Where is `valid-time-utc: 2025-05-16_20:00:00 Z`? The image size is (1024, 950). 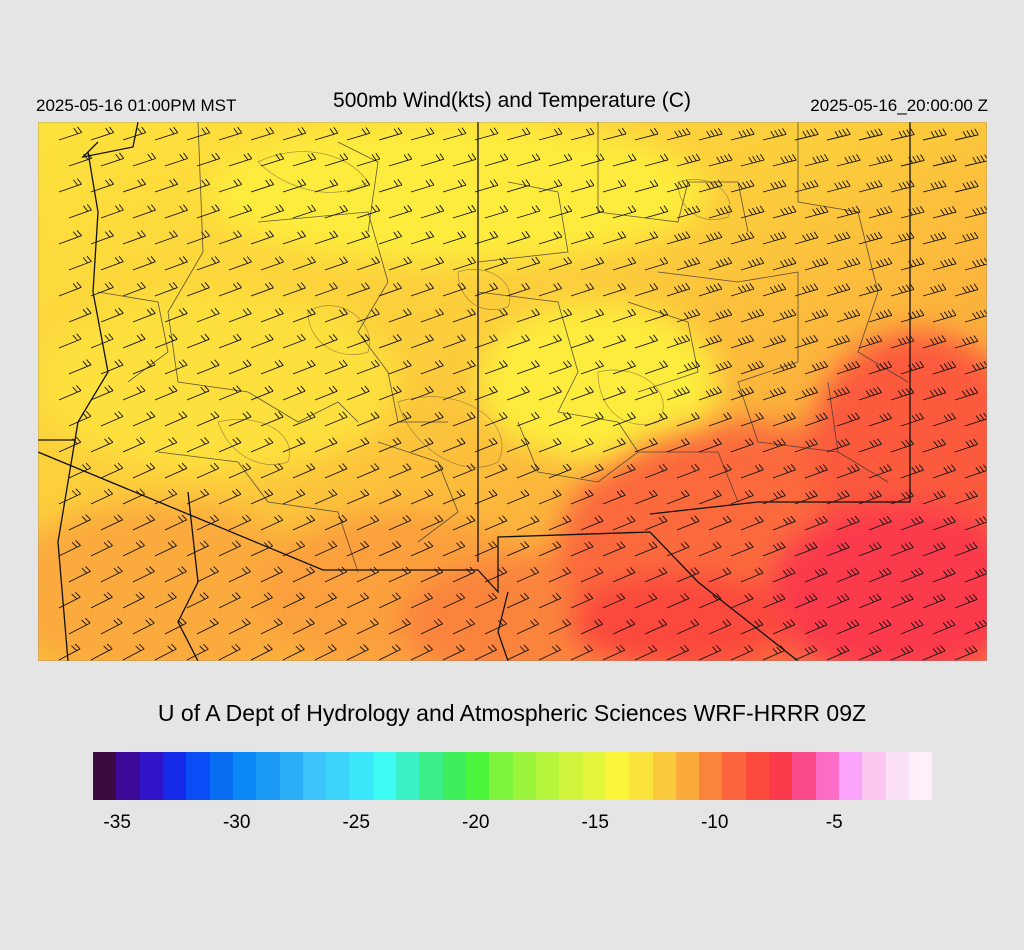 valid-time-utc: 2025-05-16_20:00:00 Z is located at coordinates (899, 105).